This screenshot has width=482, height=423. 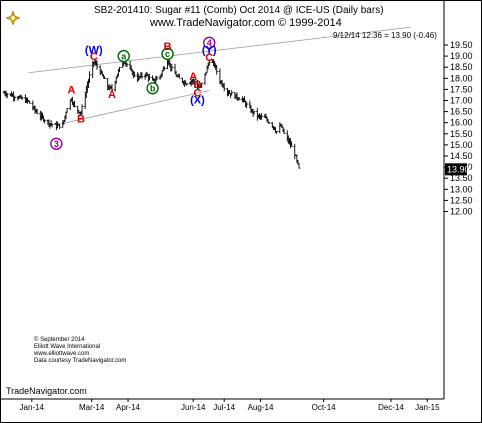 I want to click on tradenavigator-gold-compass-icon, so click(x=13, y=18).